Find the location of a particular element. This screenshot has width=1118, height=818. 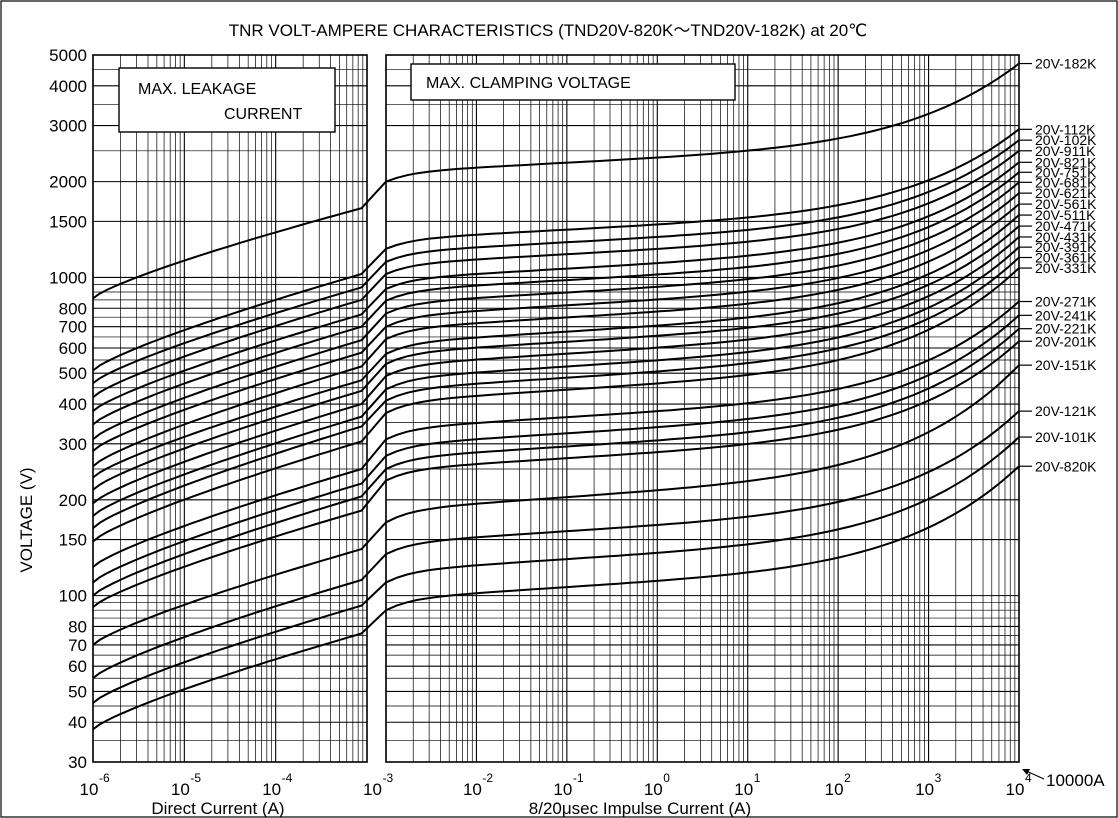

series-label: 20V-221K is located at coordinates (1066, 329).